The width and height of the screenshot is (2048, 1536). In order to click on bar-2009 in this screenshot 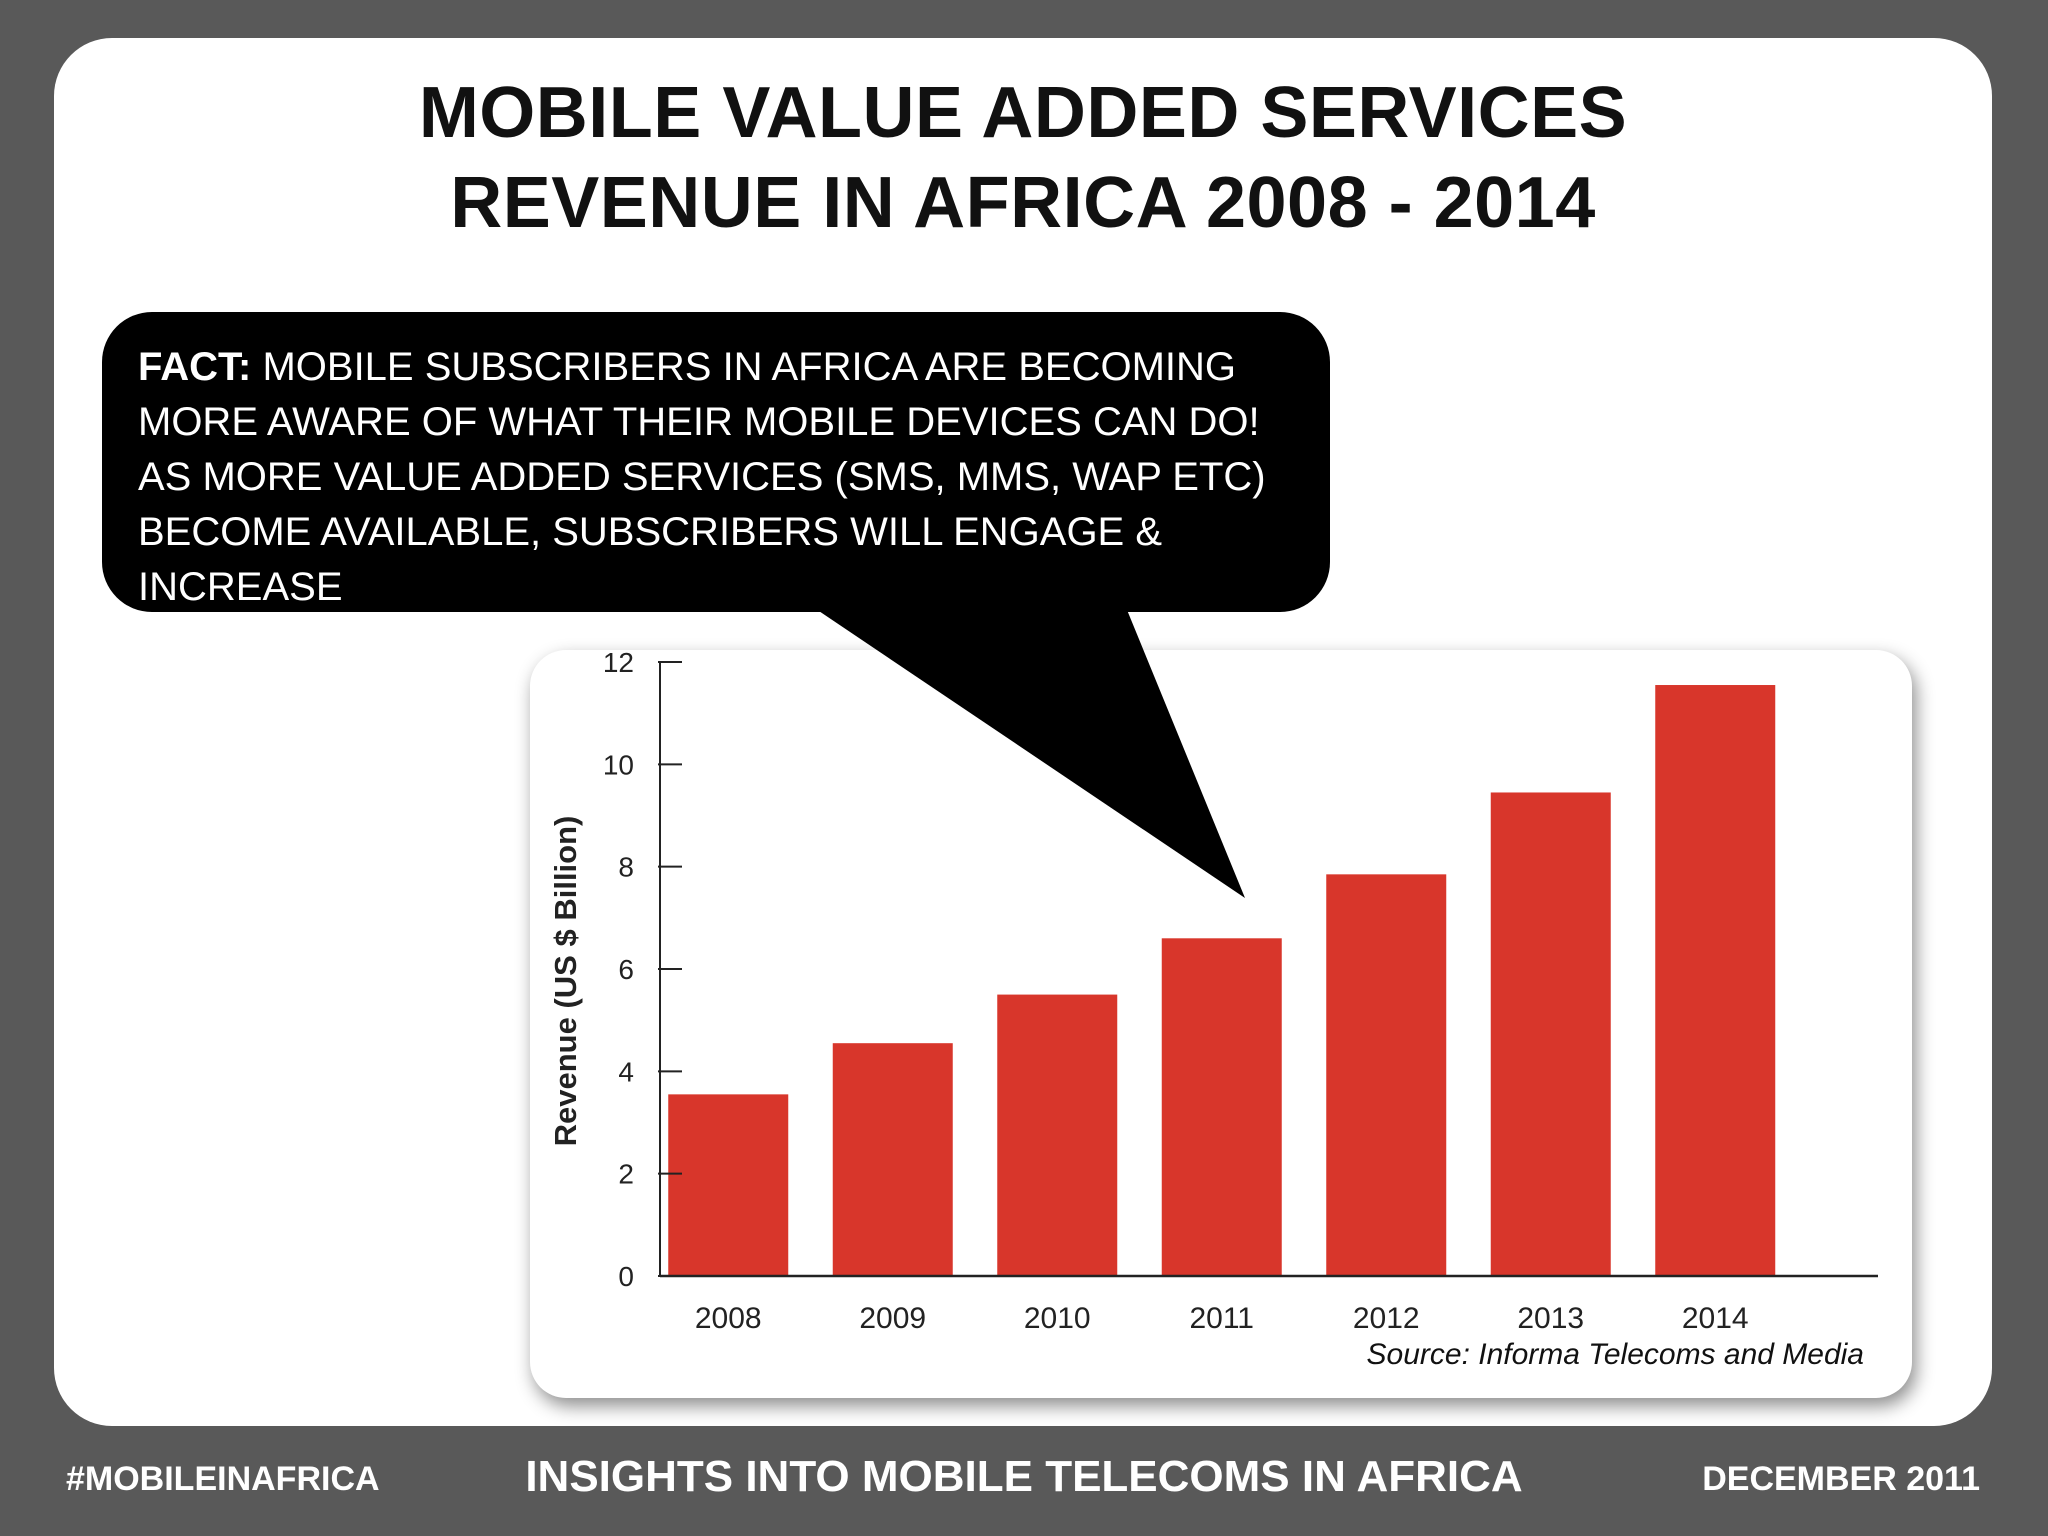, I will do `click(892, 1159)`.